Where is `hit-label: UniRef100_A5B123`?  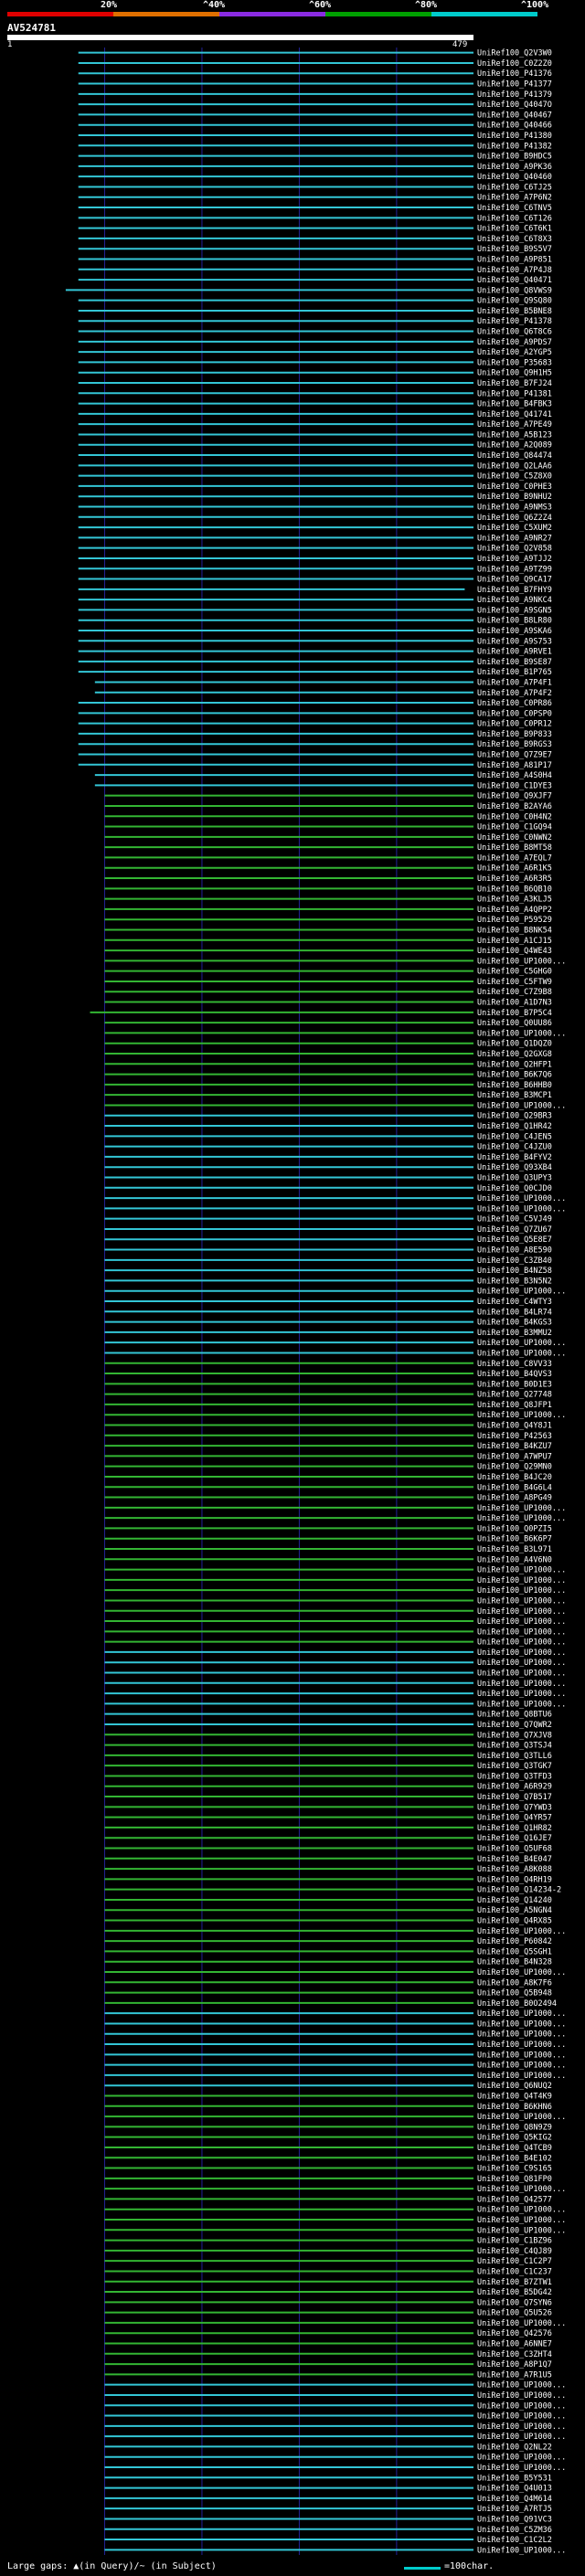
hit-label: UniRef100_A5B123 is located at coordinates (514, 435).